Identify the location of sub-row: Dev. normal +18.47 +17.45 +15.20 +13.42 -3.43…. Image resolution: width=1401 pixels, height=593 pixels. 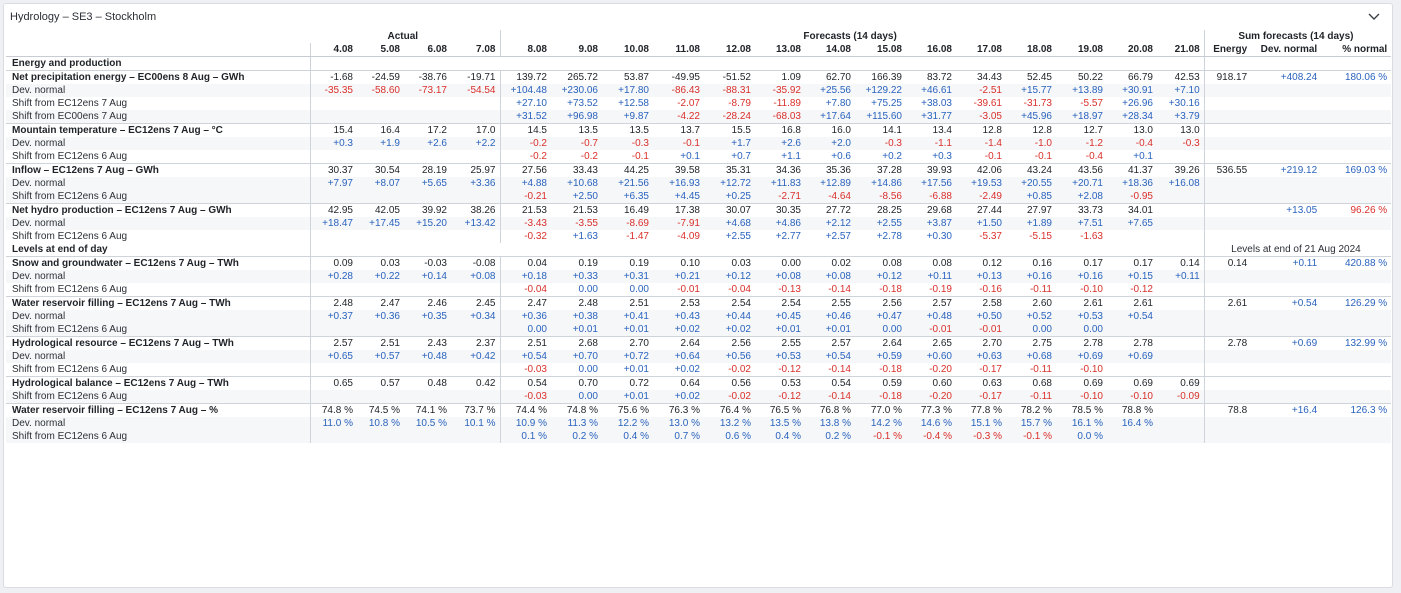
(699, 223).